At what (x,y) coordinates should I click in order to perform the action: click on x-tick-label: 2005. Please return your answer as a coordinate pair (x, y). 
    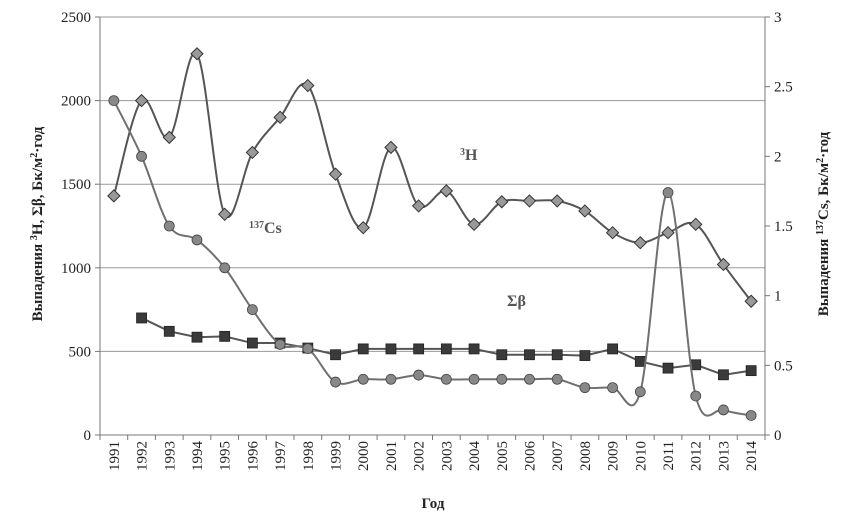
    Looking at the image, I should click on (503, 456).